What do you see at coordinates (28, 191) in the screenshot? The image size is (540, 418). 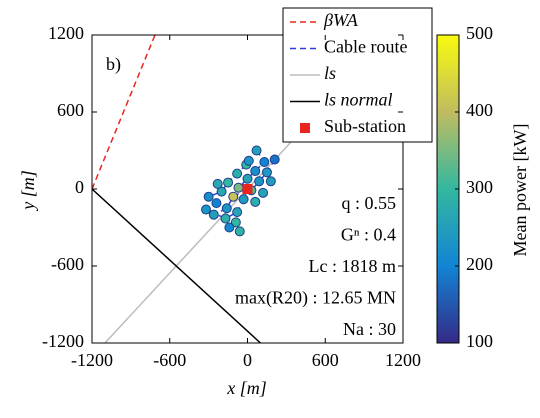 I see `y-axis-label: y [m]` at bounding box center [28, 191].